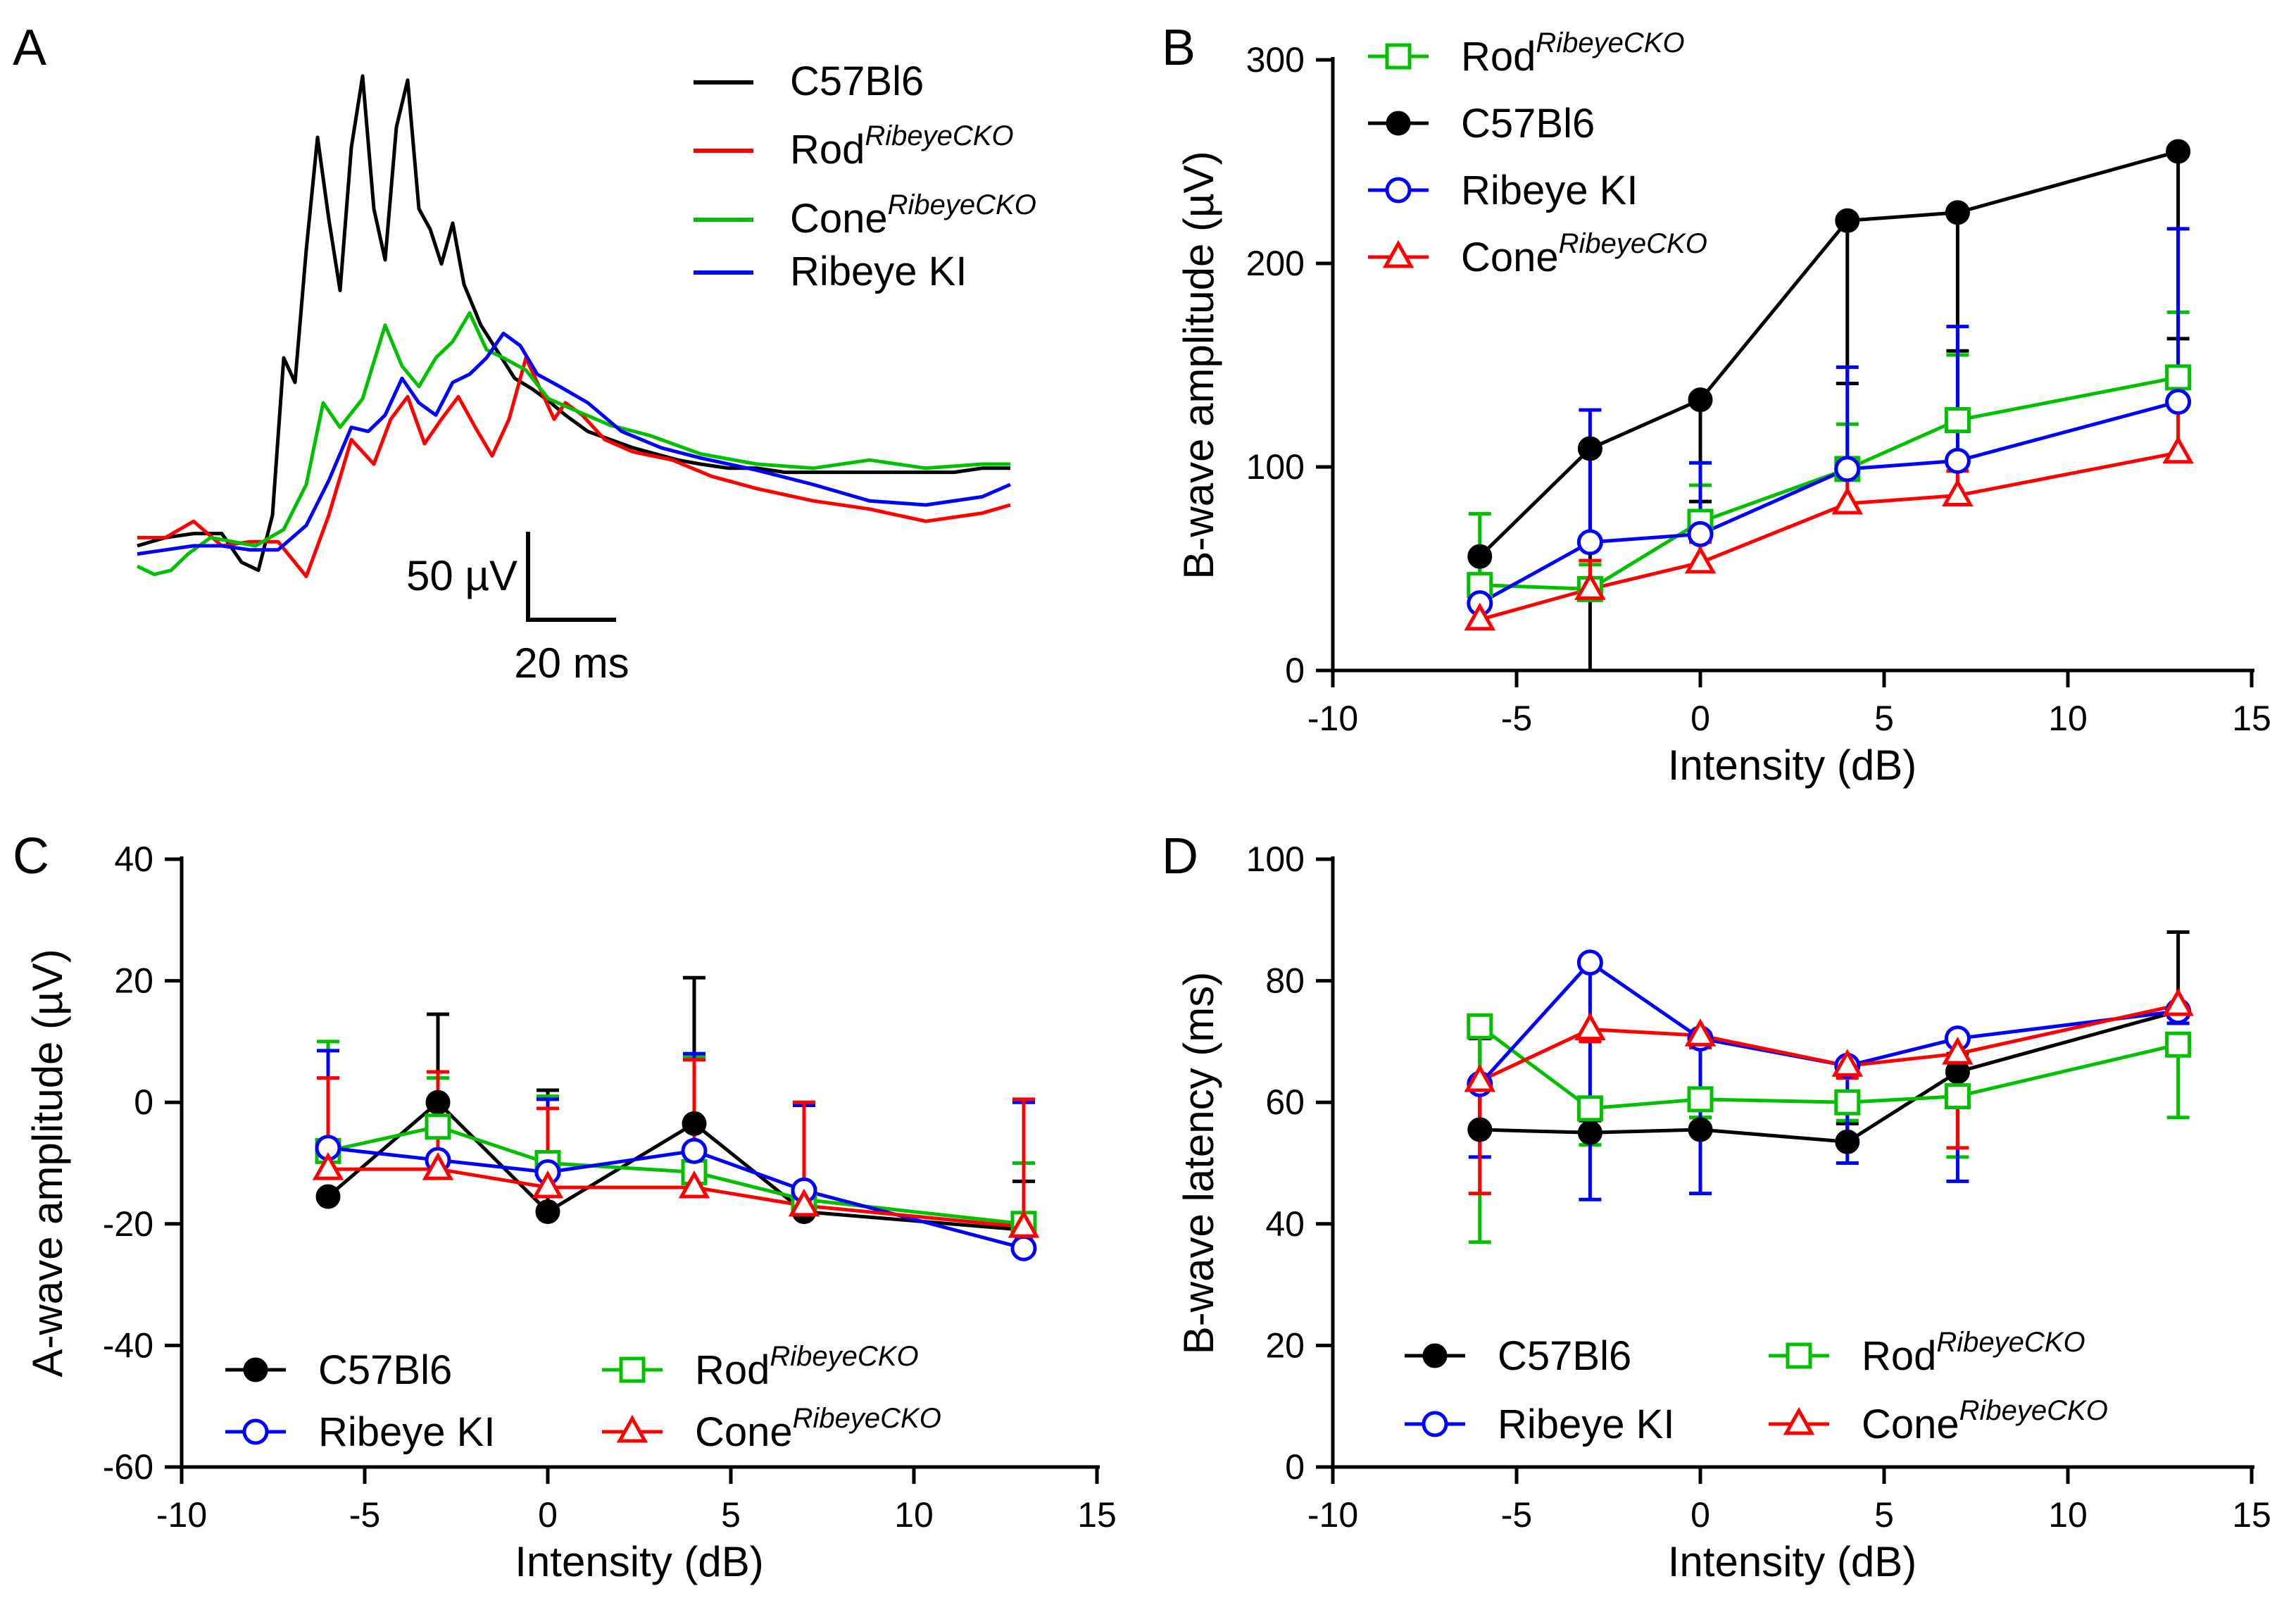 This screenshot has height=1617, width=2296. What do you see at coordinates (574, 444) in the screenshot?
I see `trace-ribeye-ki` at bounding box center [574, 444].